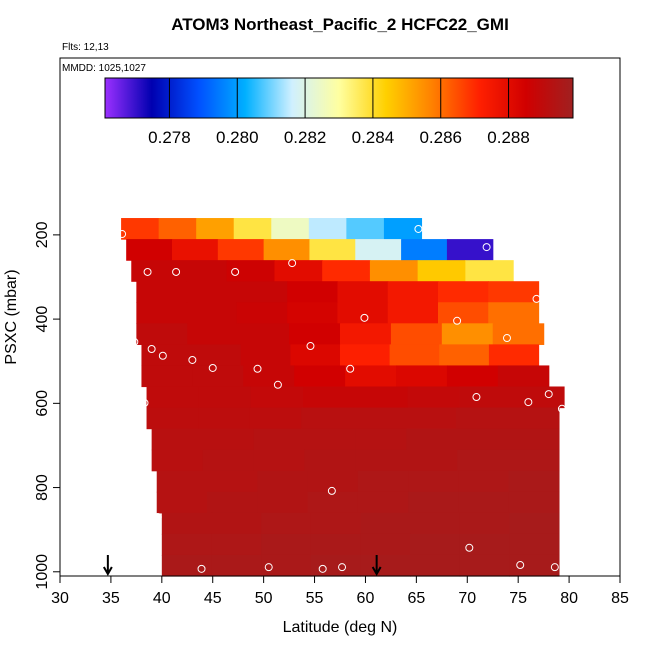 This screenshot has width=650, height=655. I want to click on colorbar-tick-label: 0.288, so click(508, 137).